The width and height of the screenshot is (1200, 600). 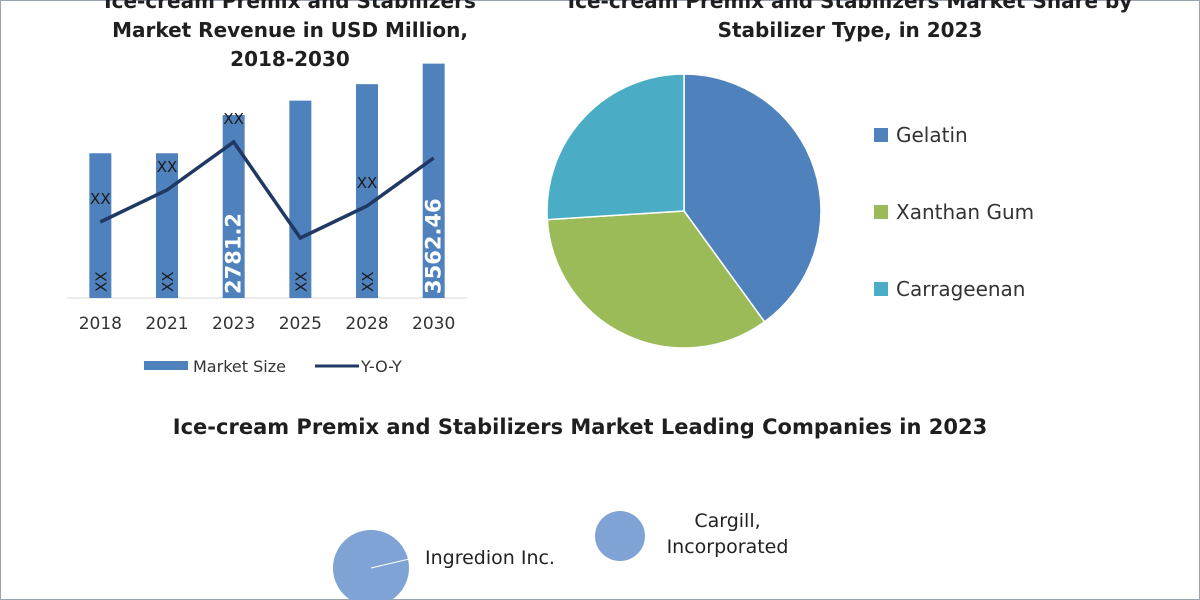 I want to click on legend-item-xanthan-gum: Xanthan Gum, so click(x=954, y=212).